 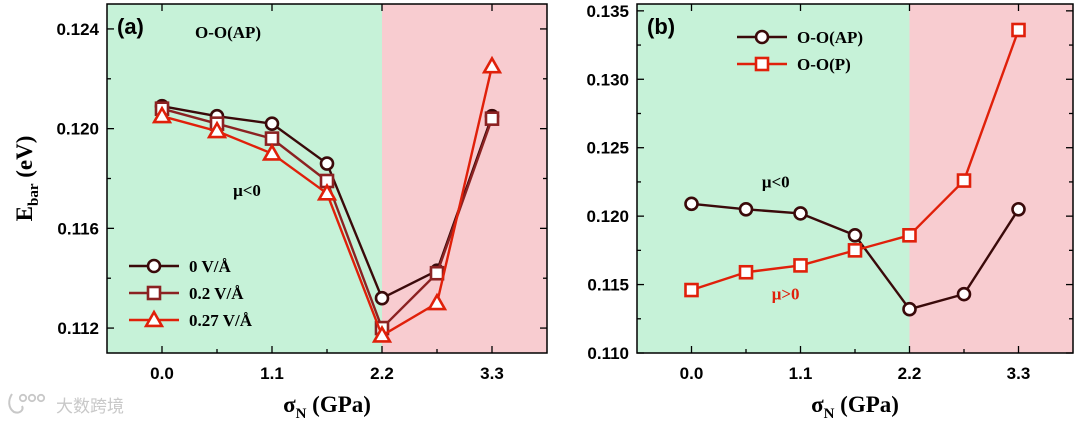 I want to click on y-tick-label: 0.115, so click(x=608, y=285).